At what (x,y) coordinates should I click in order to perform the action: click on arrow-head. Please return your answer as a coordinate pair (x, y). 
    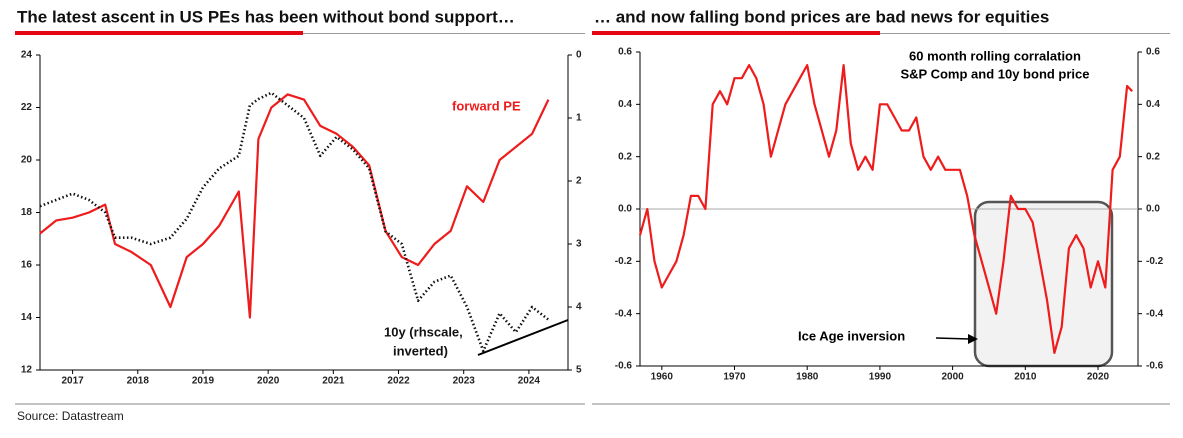
    Looking at the image, I should click on (973, 339).